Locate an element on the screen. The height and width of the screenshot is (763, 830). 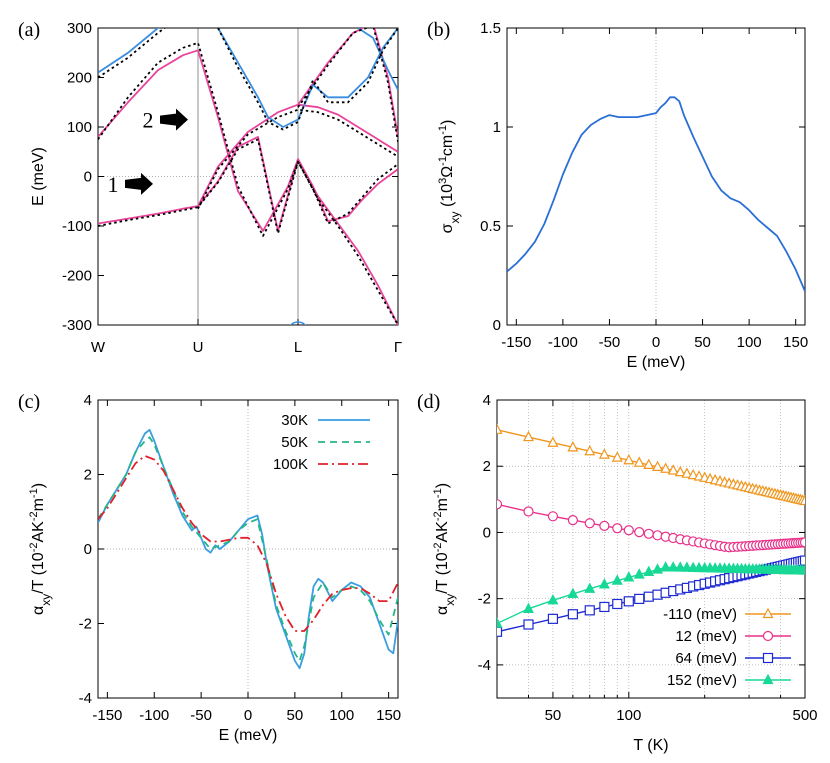
y-axis-label-d-rest: /T (10 is located at coordinates (442, 573).